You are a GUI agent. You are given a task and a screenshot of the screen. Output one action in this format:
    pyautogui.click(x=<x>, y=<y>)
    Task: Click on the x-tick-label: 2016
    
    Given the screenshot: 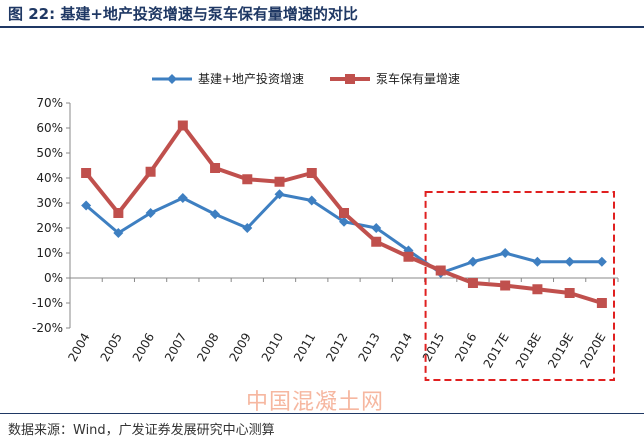 What is the action you would take?
    pyautogui.click(x=465, y=347)
    